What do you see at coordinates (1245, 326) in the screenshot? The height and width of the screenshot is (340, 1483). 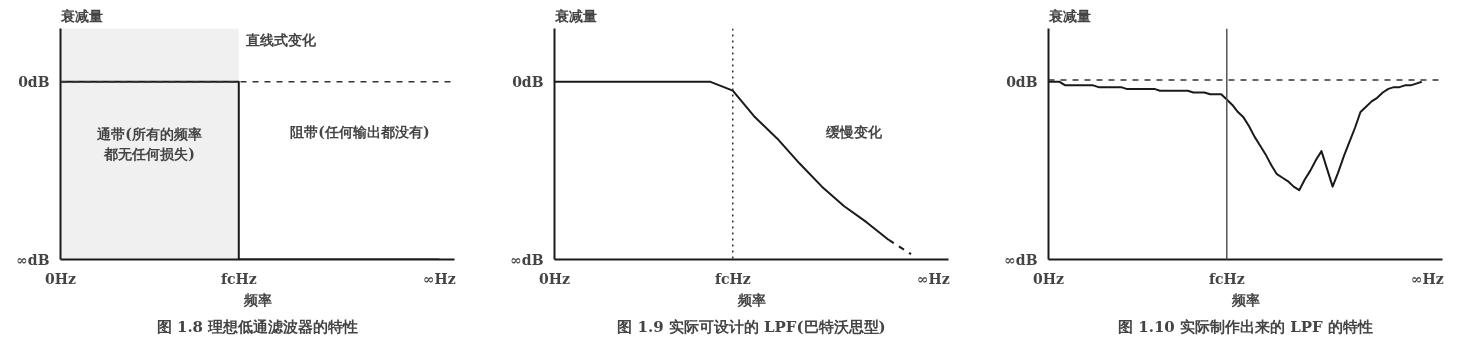 I see `text: 图 1.10 实际制作出来的 LPF 的特性` at bounding box center [1245, 326].